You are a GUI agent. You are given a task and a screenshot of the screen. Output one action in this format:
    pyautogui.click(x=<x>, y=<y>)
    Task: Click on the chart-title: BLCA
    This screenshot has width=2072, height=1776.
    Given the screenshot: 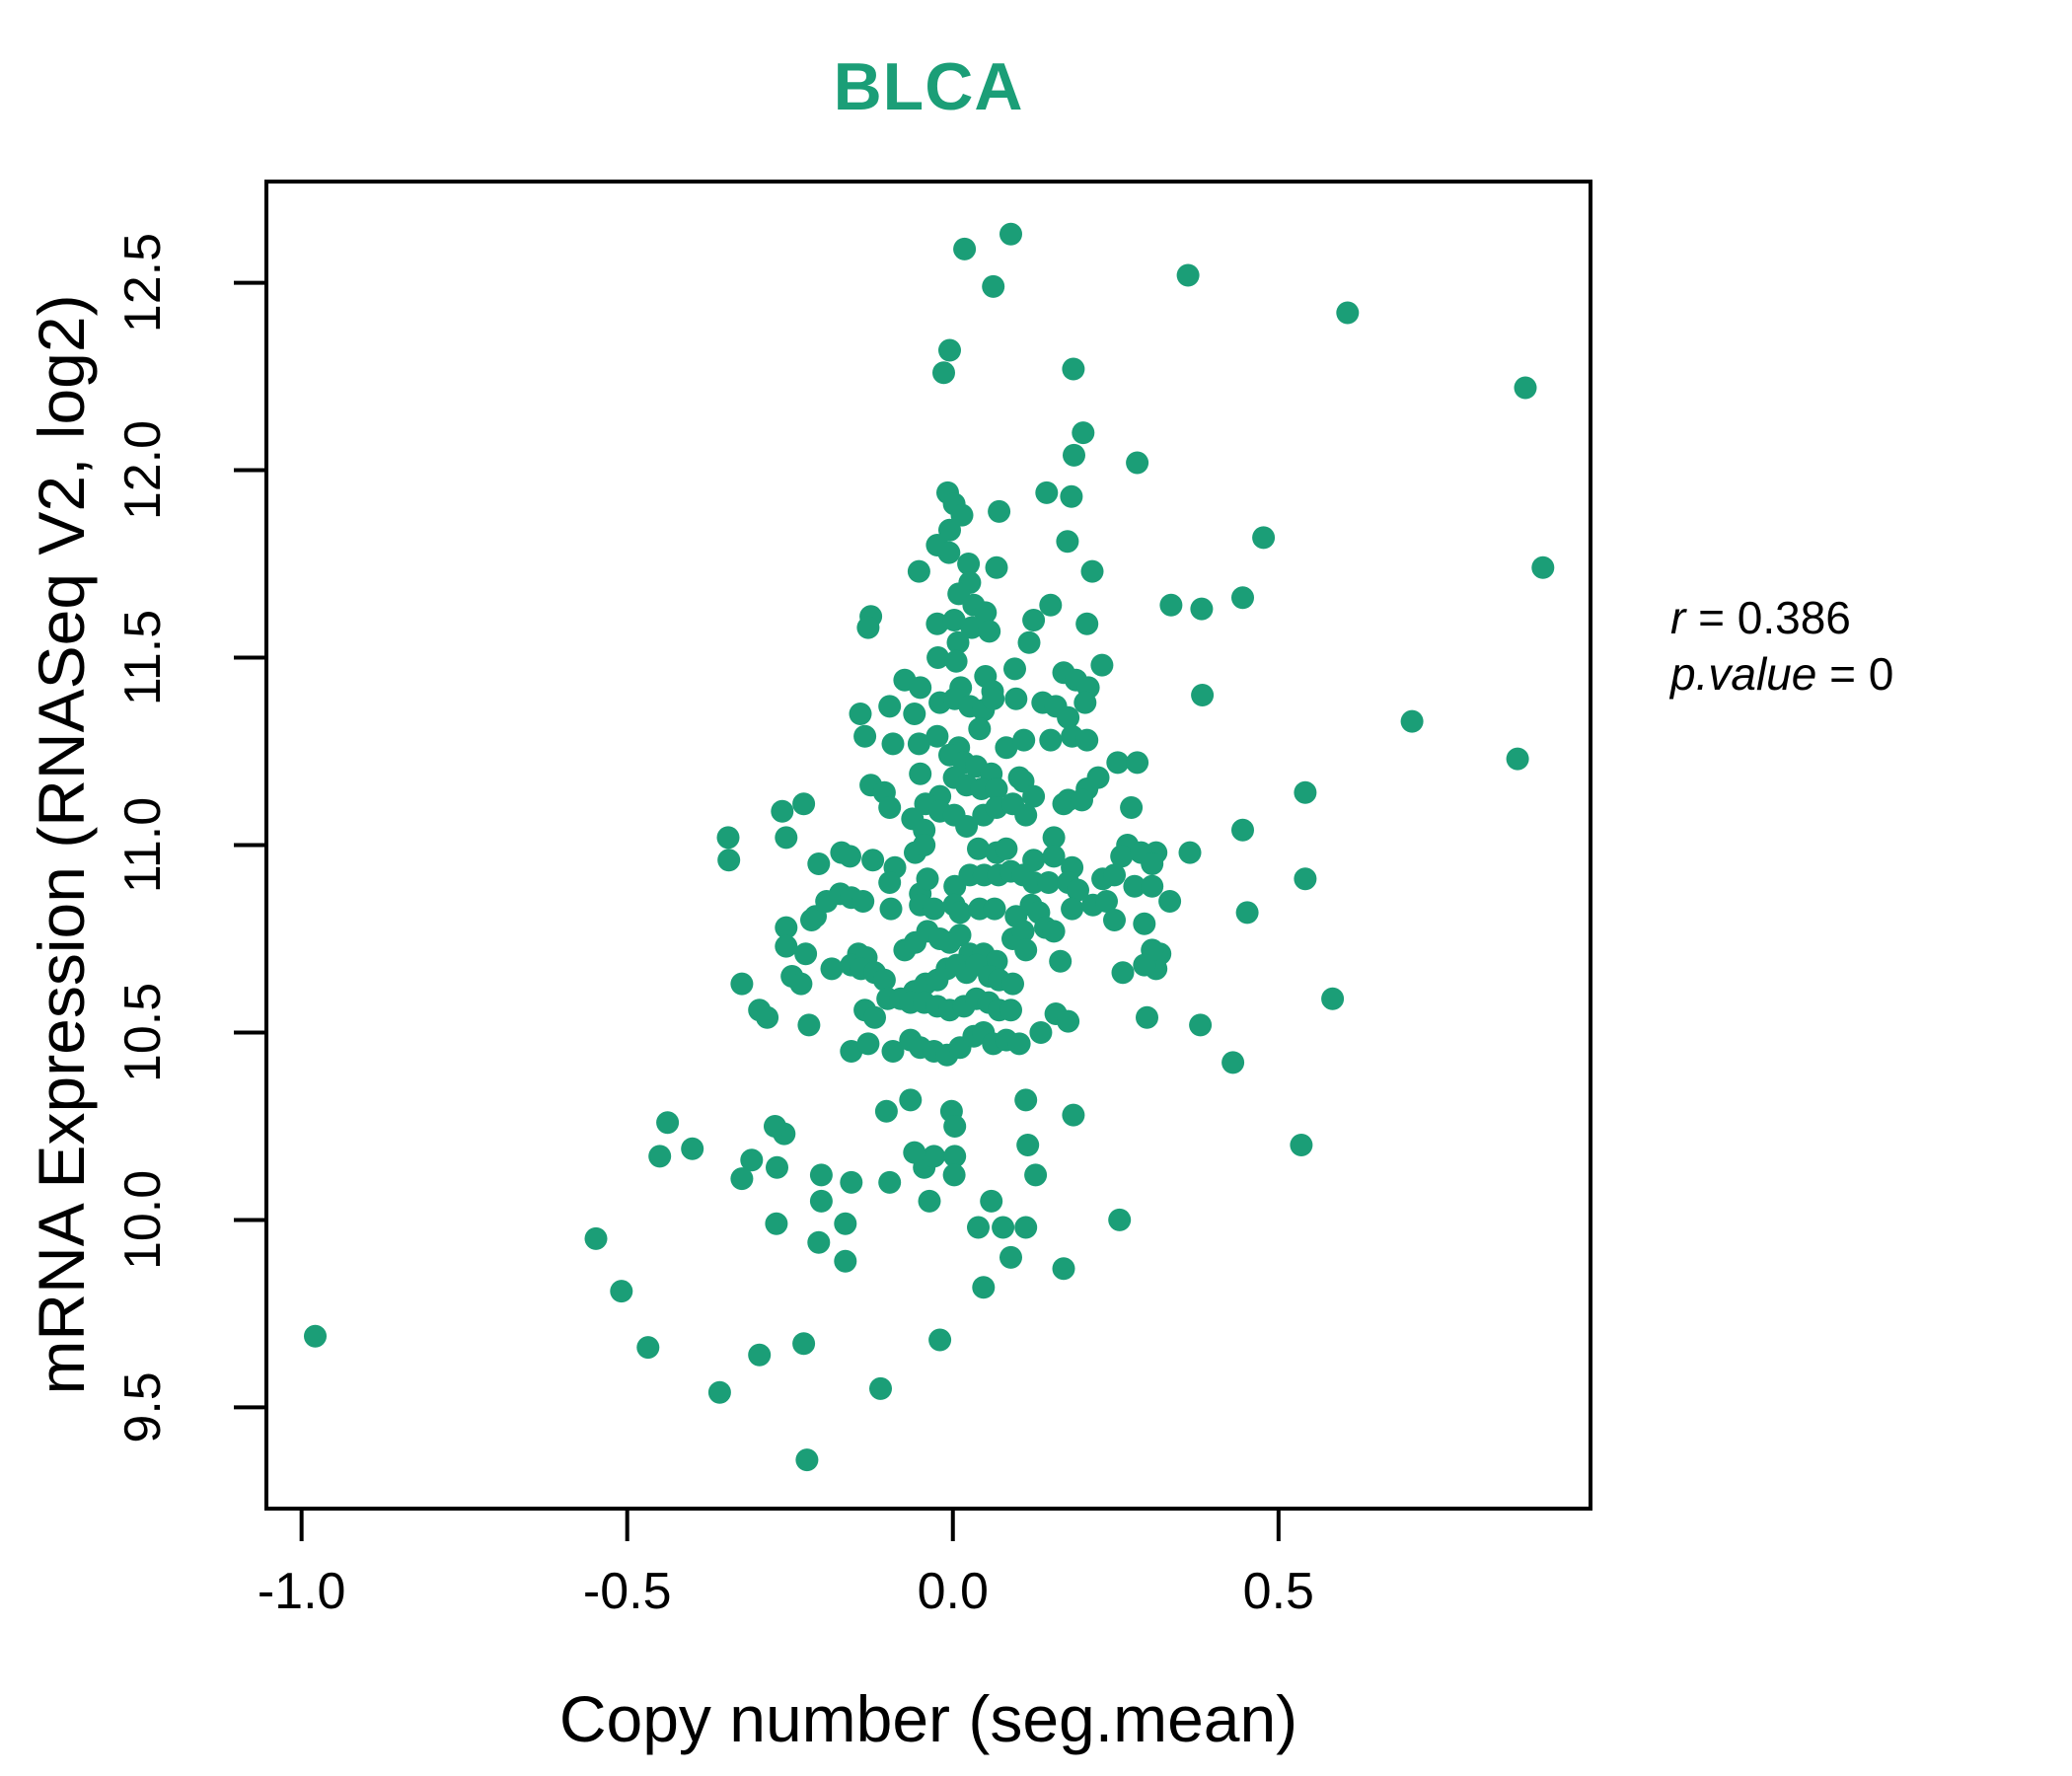 What is the action you would take?
    pyautogui.click(x=929, y=86)
    